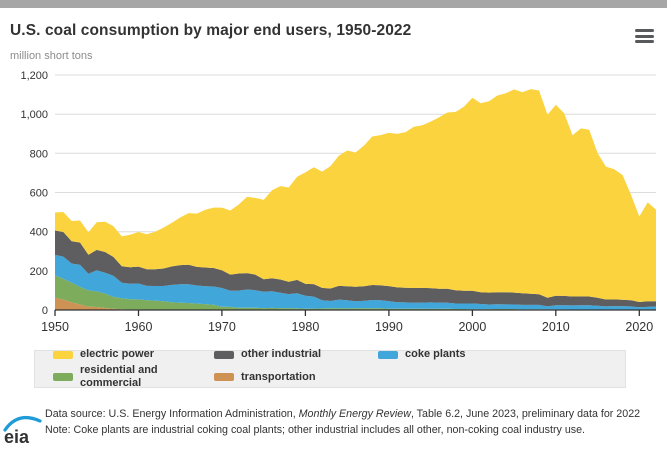 Image resolution: width=667 pixels, height=459 pixels. What do you see at coordinates (139, 327) in the screenshot?
I see `svg-text: 1960` at bounding box center [139, 327].